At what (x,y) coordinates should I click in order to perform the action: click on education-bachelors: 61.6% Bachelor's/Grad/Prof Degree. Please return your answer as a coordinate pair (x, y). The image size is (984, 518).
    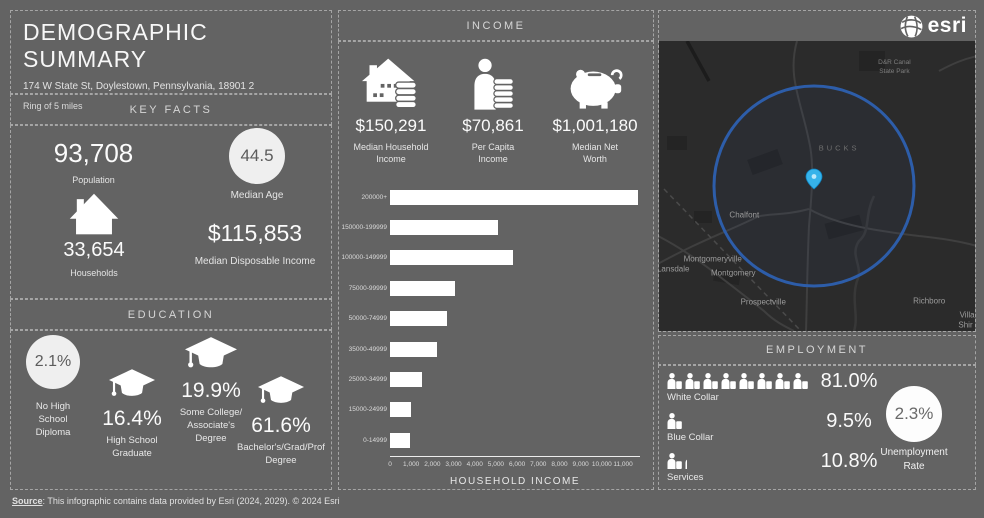
    Looking at the image, I should click on (281, 422).